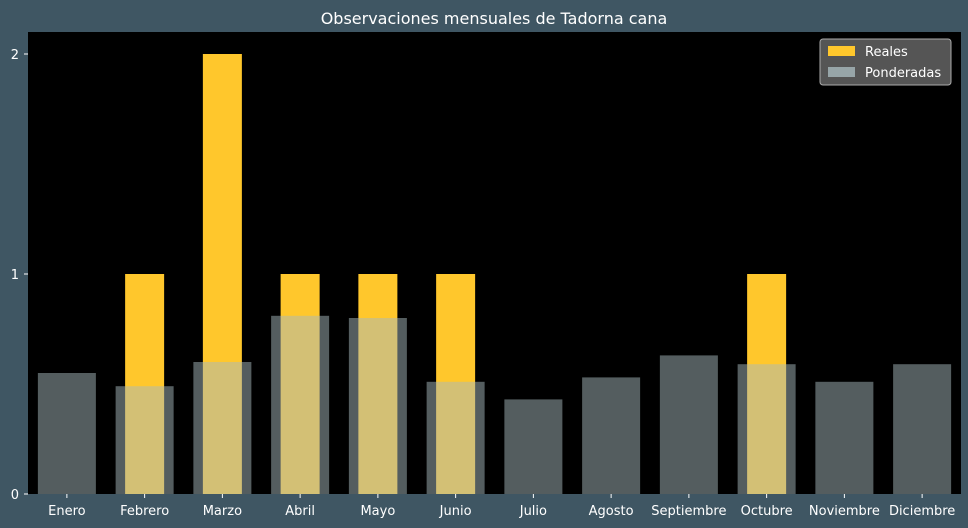 This screenshot has width=968, height=528. What do you see at coordinates (67, 511) in the screenshot?
I see `x-tick-label: Enero` at bounding box center [67, 511].